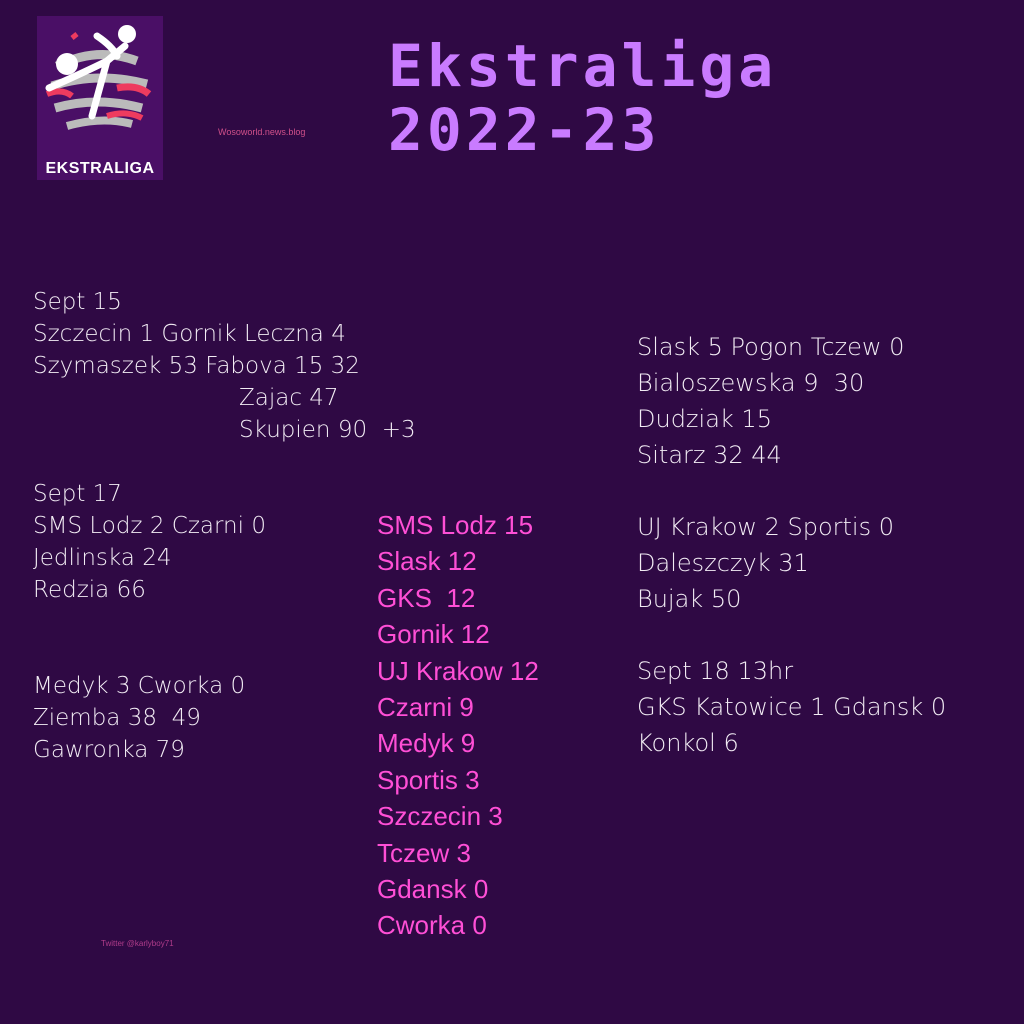 The height and width of the screenshot is (1024, 1024). Describe the element at coordinates (751, 383) in the screenshot. I see `scorers: Bialoszewska 9 30` at that location.